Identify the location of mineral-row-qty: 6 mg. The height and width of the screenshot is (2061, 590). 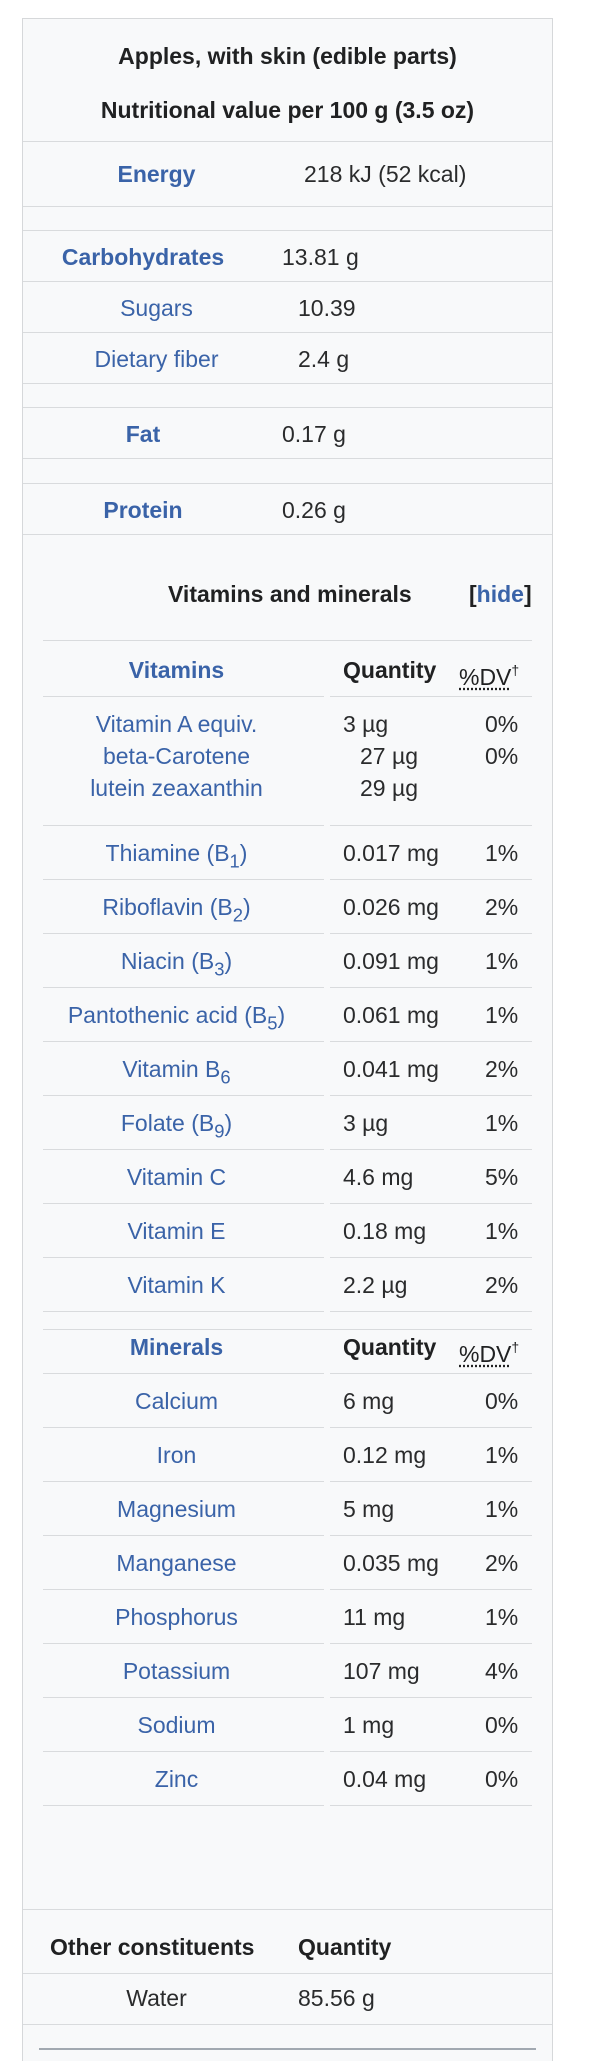
(369, 1401).